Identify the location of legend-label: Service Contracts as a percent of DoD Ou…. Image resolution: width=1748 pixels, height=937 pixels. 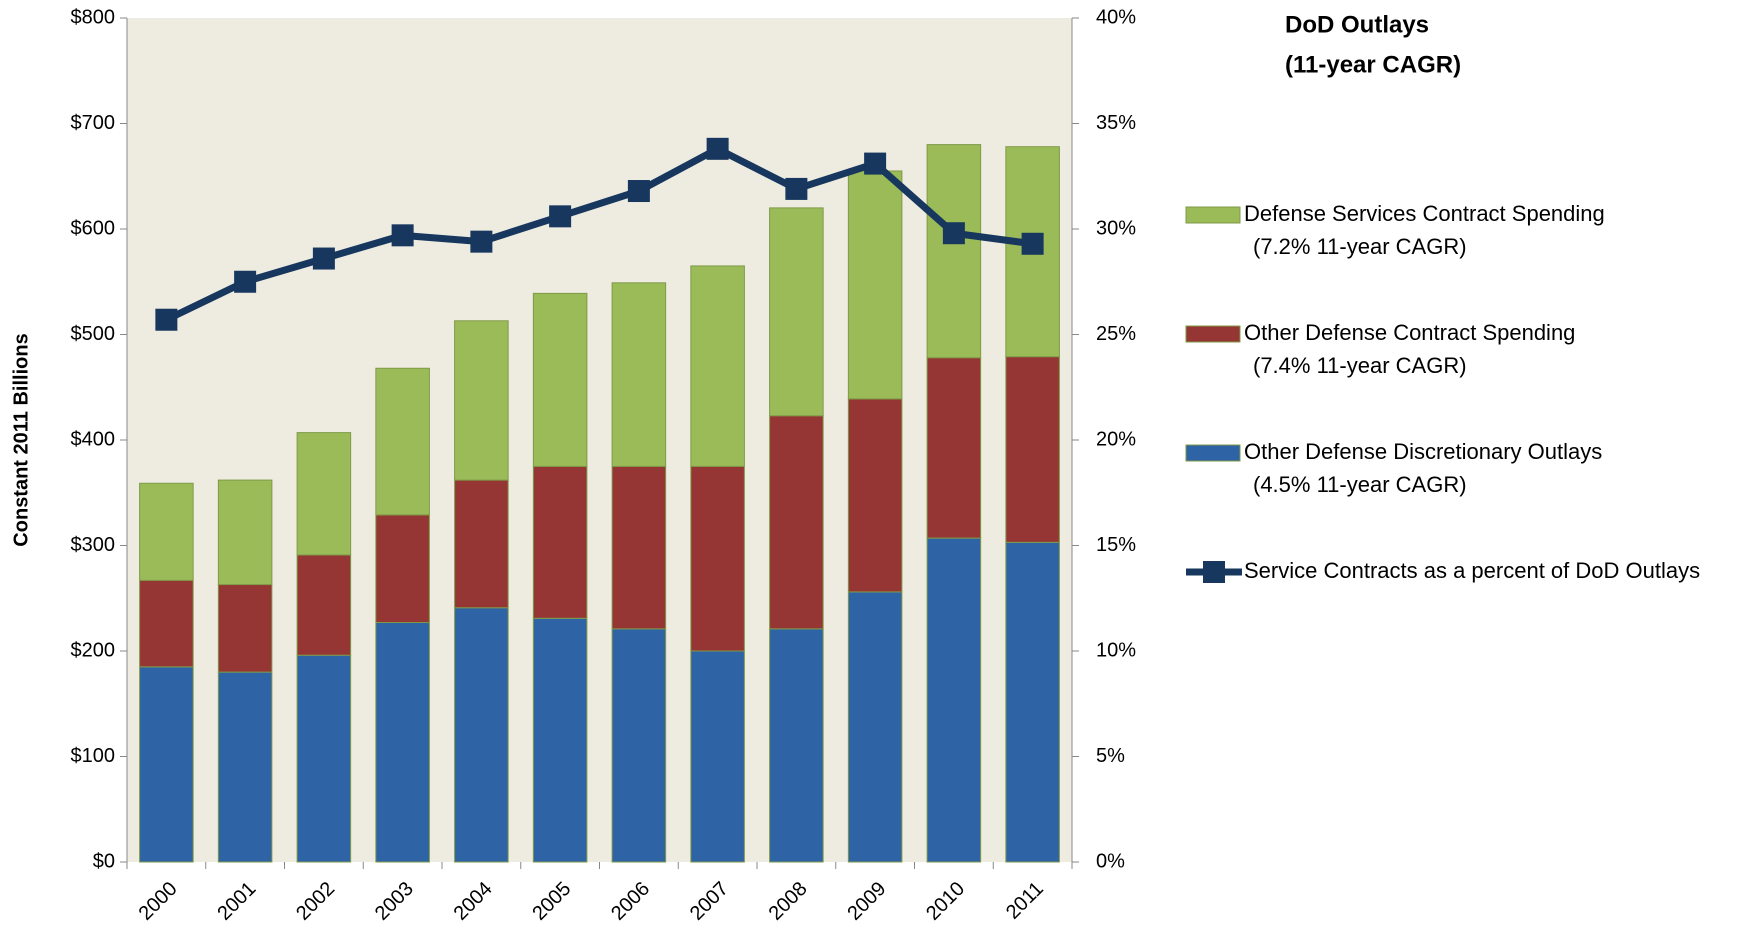
(1472, 570).